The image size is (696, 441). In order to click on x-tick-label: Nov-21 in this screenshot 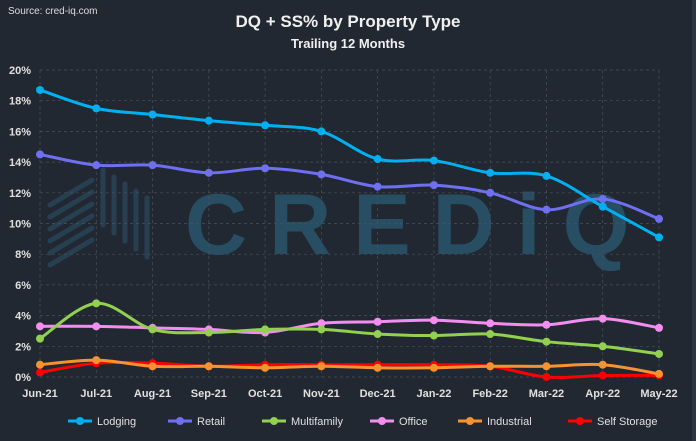, I will do `click(321, 394)`.